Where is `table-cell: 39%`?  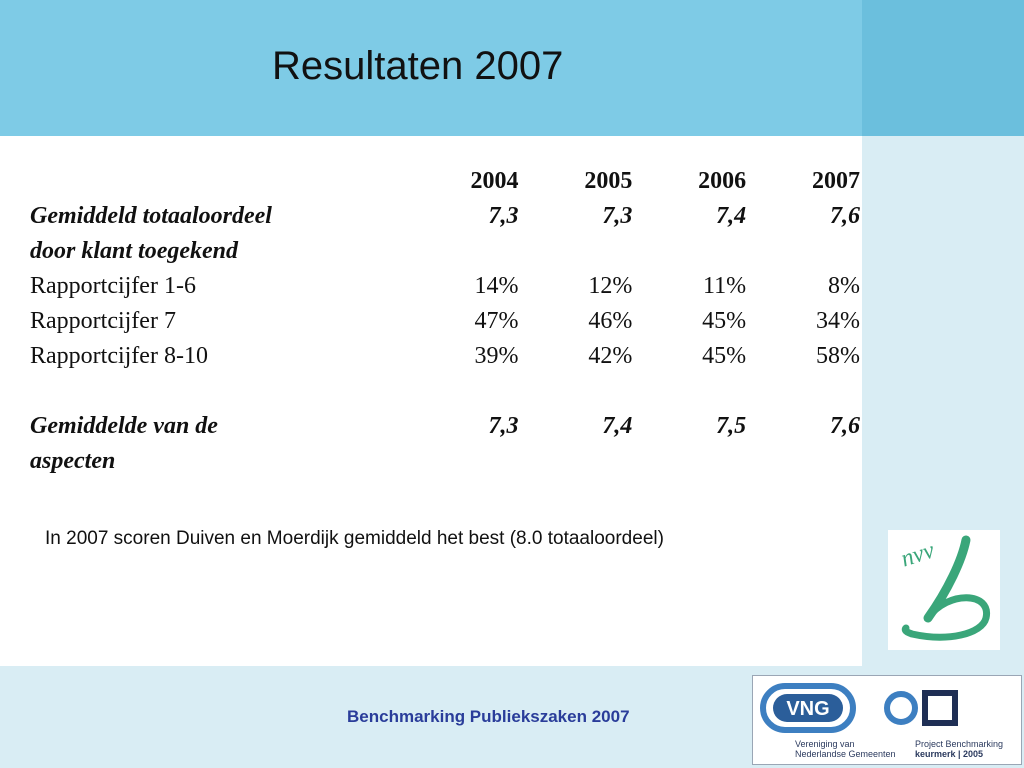
table-cell: 39% is located at coordinates (496, 356).